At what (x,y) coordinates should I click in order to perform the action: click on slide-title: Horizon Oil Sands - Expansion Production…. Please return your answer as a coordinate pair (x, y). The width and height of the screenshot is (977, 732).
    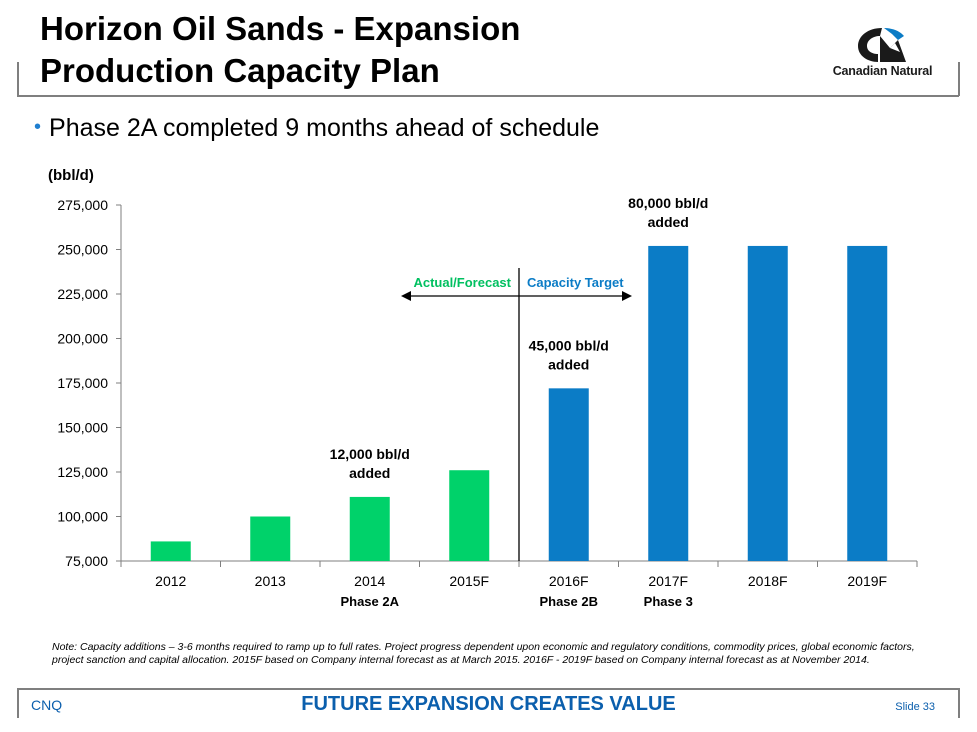
    Looking at the image, I should click on (280, 50).